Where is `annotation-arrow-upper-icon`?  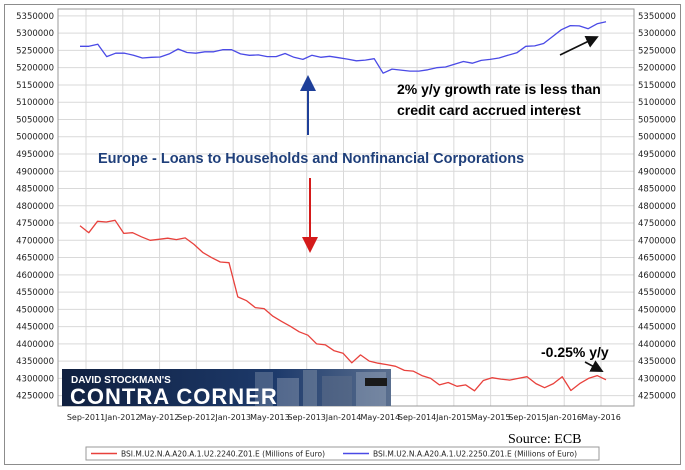
annotation-arrow-upper-icon is located at coordinates (579, 46).